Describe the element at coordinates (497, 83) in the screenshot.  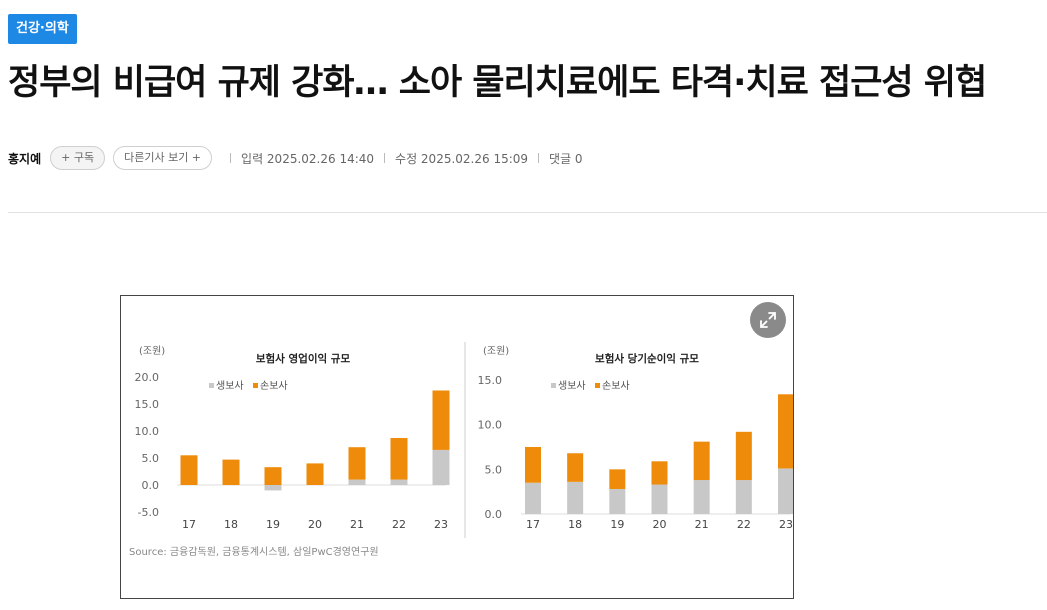
I see `article-headline: 정부의 비급여 규제 강화… 소아 물리치료에도 타격·치료 접근성 위협` at that location.